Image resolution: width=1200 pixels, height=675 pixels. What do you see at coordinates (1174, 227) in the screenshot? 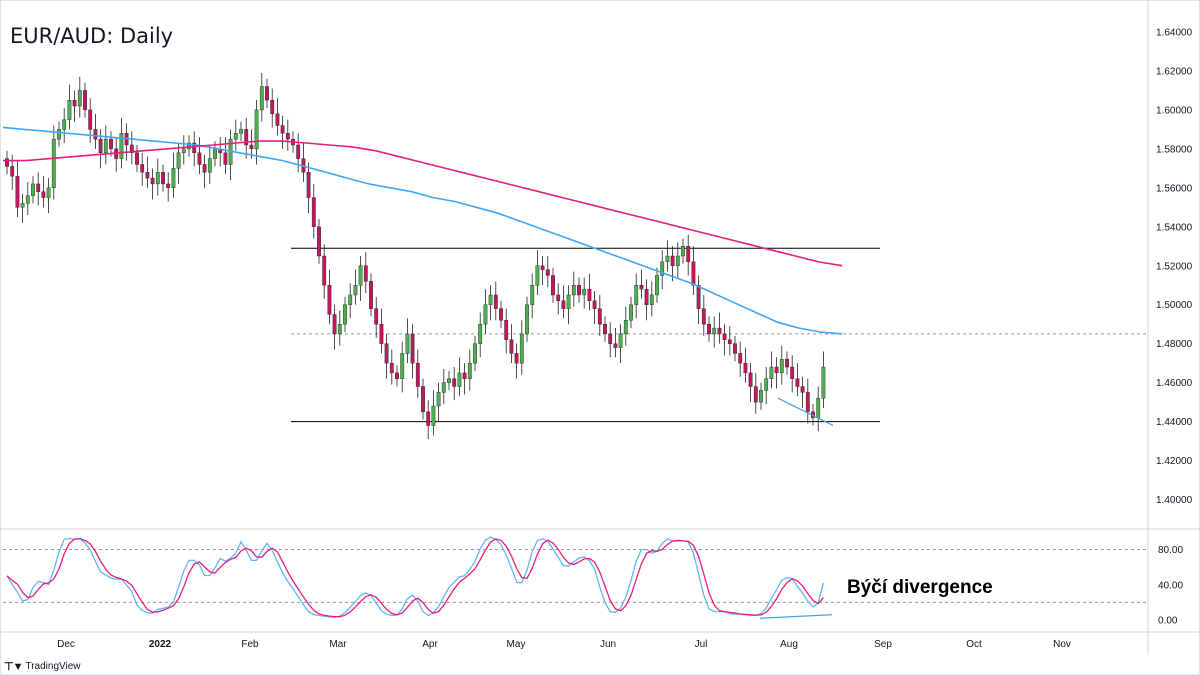
I see `price-tick-label: 1.54000` at bounding box center [1174, 227].